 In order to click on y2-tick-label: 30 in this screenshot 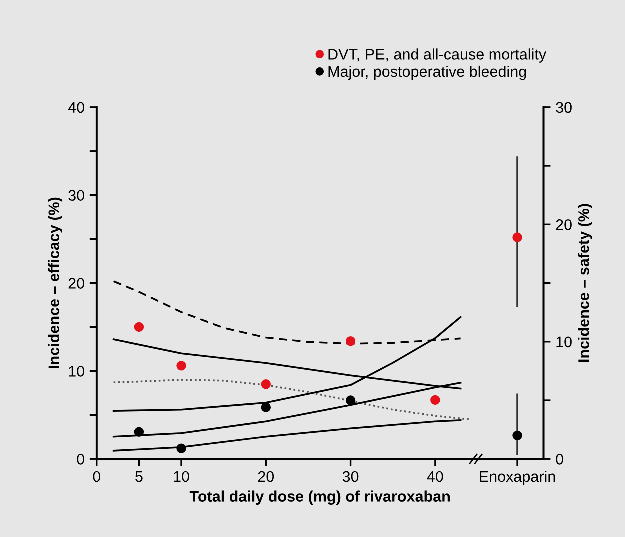, I will do `click(564, 108)`.